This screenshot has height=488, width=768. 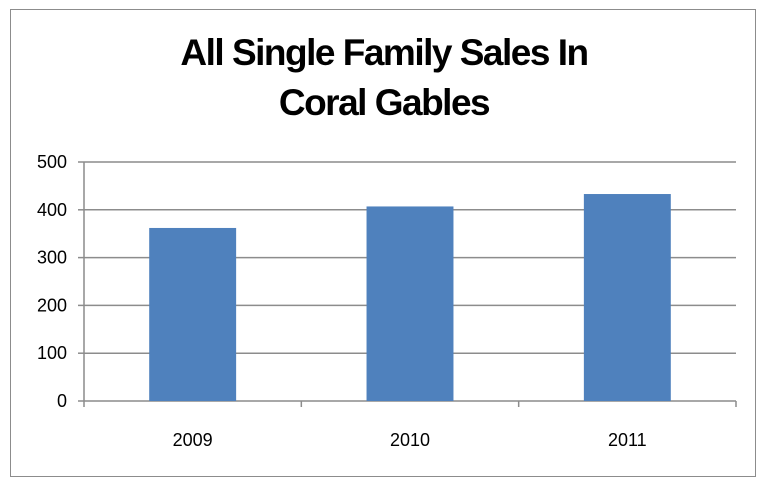 What do you see at coordinates (410, 303) in the screenshot?
I see `bar-2010` at bounding box center [410, 303].